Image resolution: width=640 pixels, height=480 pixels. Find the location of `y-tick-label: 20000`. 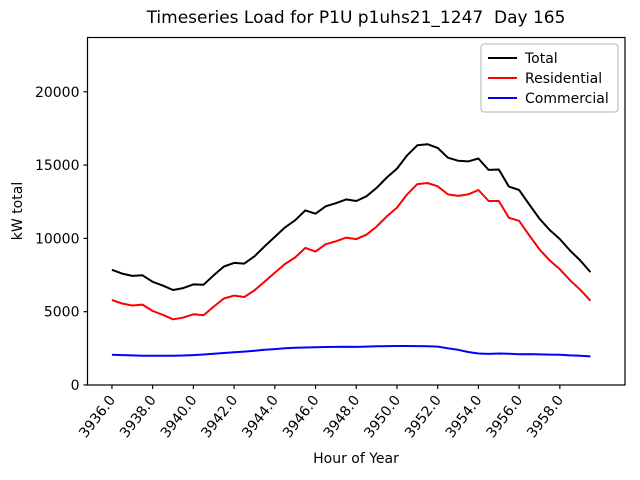

y-tick-label: 20000 is located at coordinates (57, 93).